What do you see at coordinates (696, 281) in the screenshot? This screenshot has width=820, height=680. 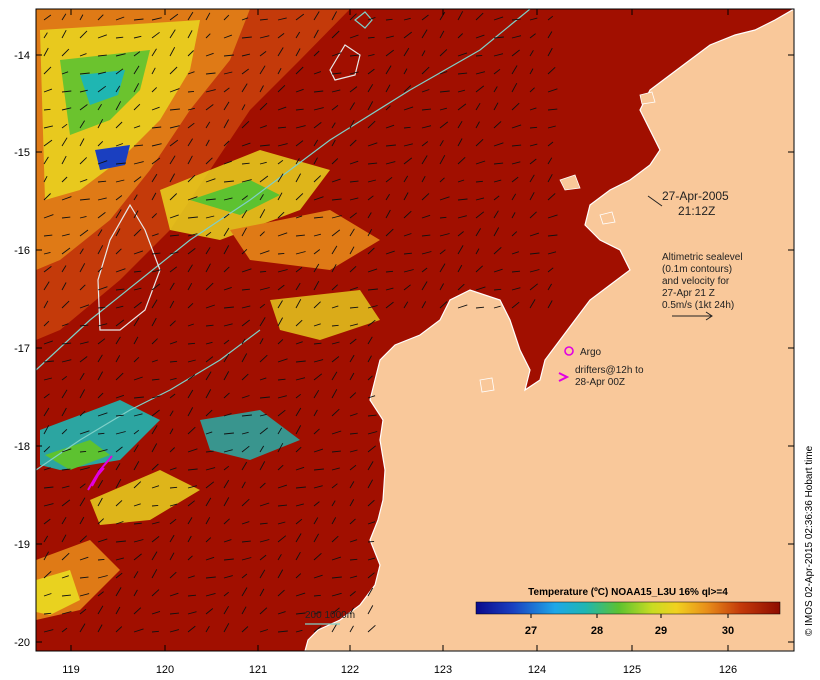 I see `altimetry-line-3: and velocity for` at bounding box center [696, 281].